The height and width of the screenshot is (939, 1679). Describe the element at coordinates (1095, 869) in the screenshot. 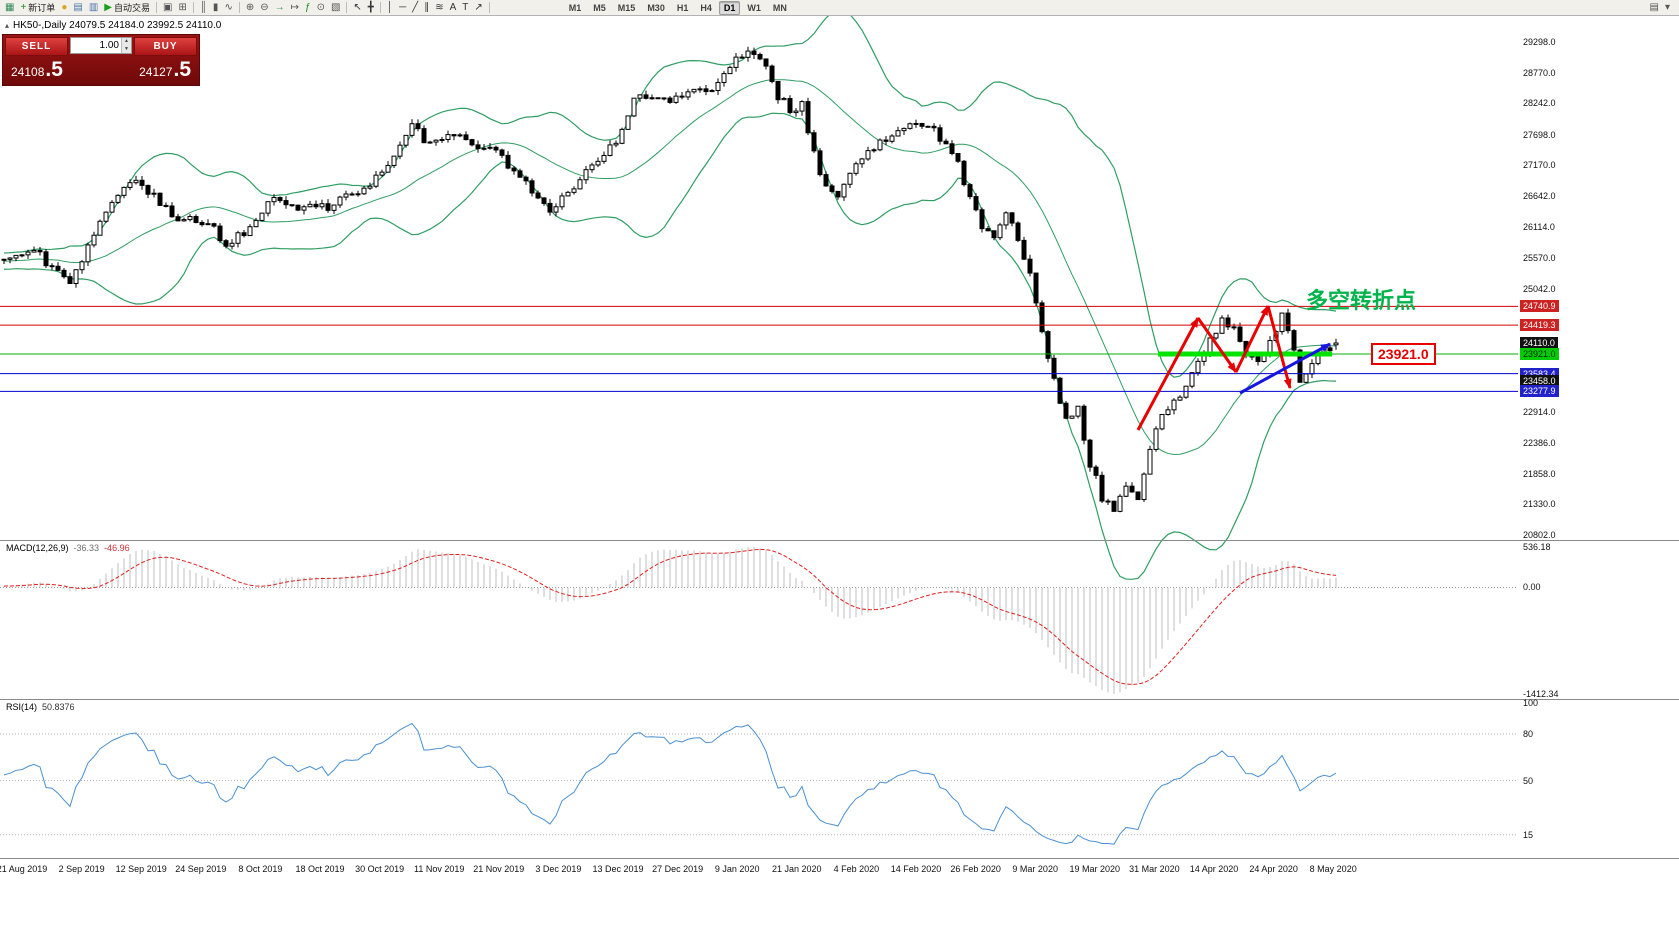

I see `time-label: 19 Mar 2020` at that location.